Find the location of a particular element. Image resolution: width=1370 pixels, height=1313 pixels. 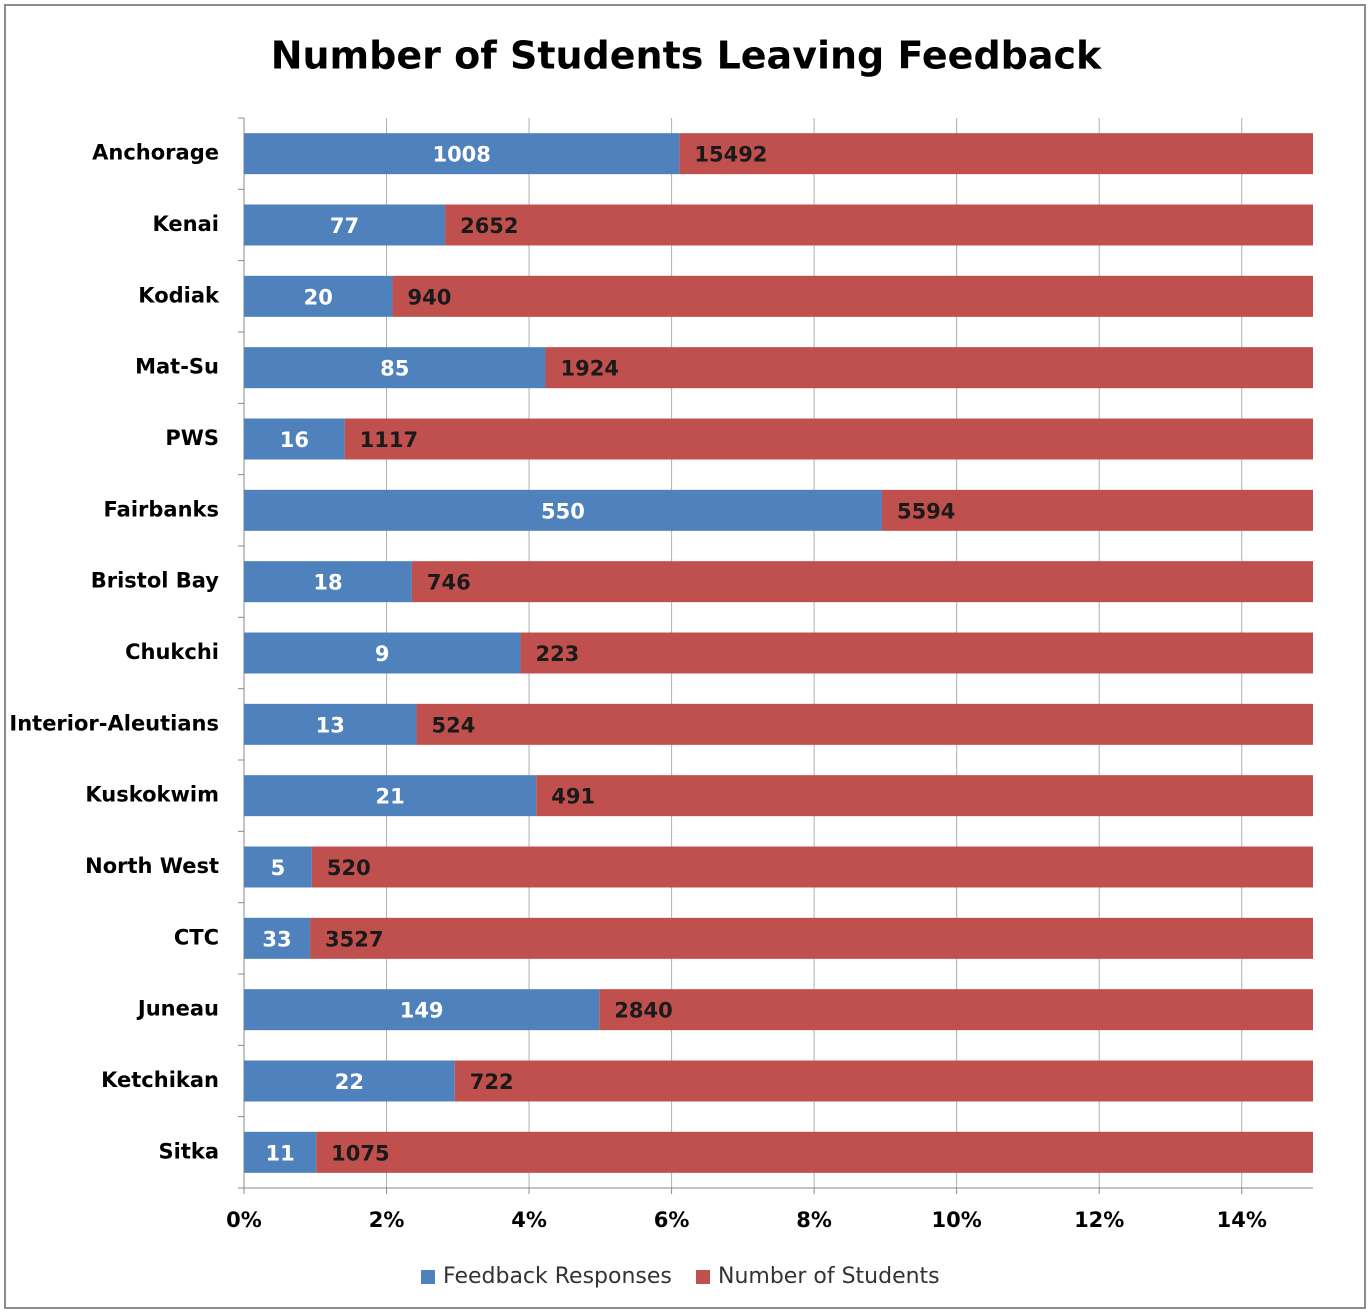

y-tick-label: Kuskokwim is located at coordinates (152, 795).